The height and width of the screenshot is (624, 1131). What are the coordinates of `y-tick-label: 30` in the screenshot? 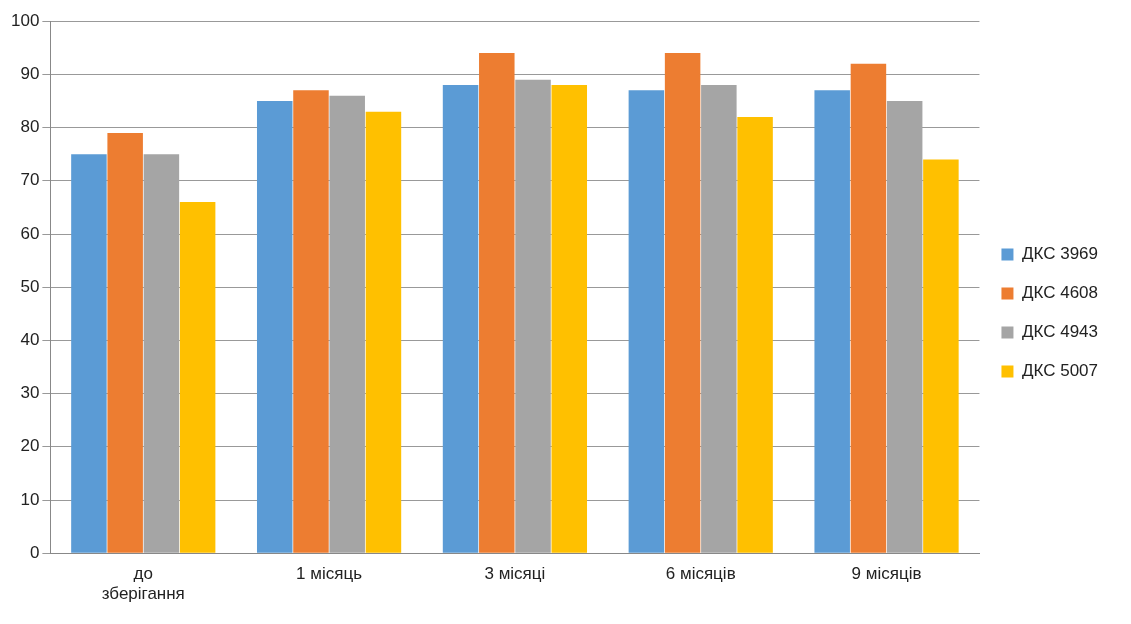 It's located at (30, 393).